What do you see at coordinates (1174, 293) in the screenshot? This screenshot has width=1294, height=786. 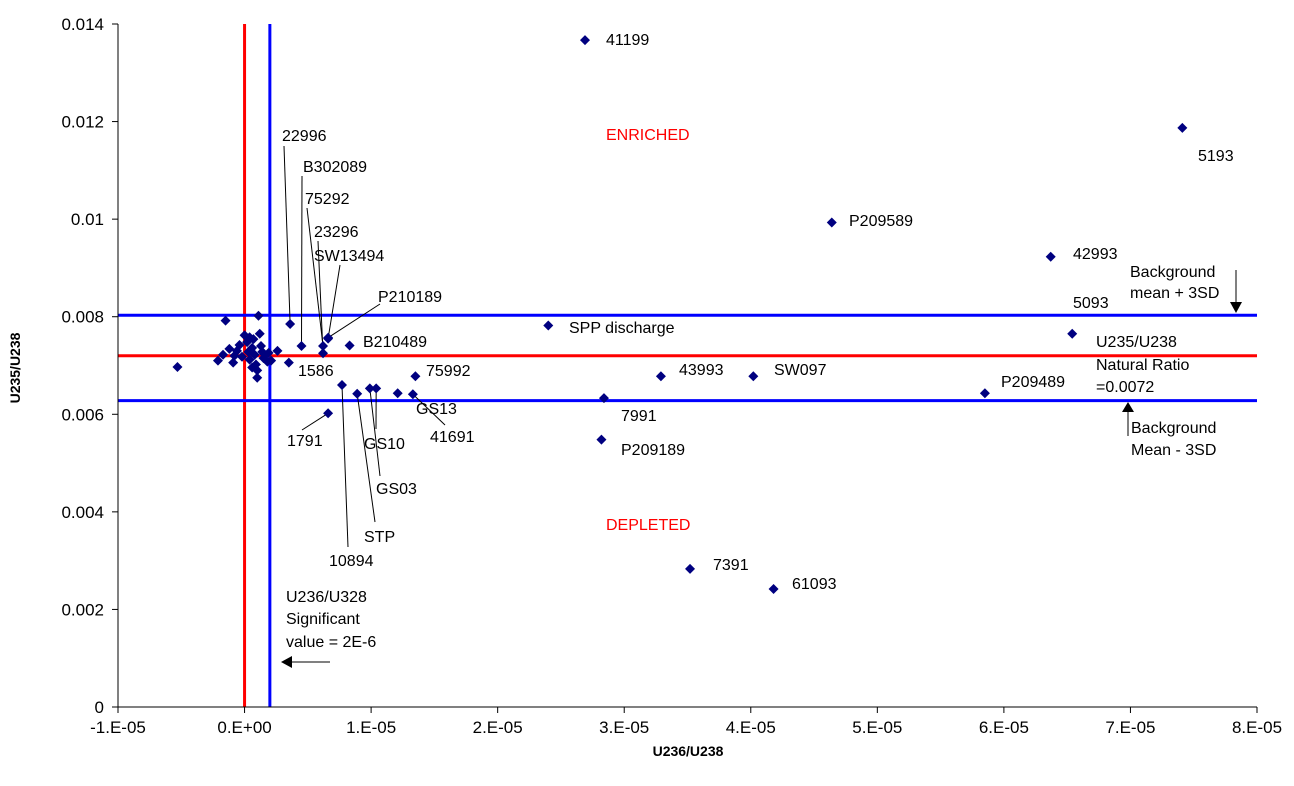 I see `svg-text: mean + 3SD` at bounding box center [1174, 293].